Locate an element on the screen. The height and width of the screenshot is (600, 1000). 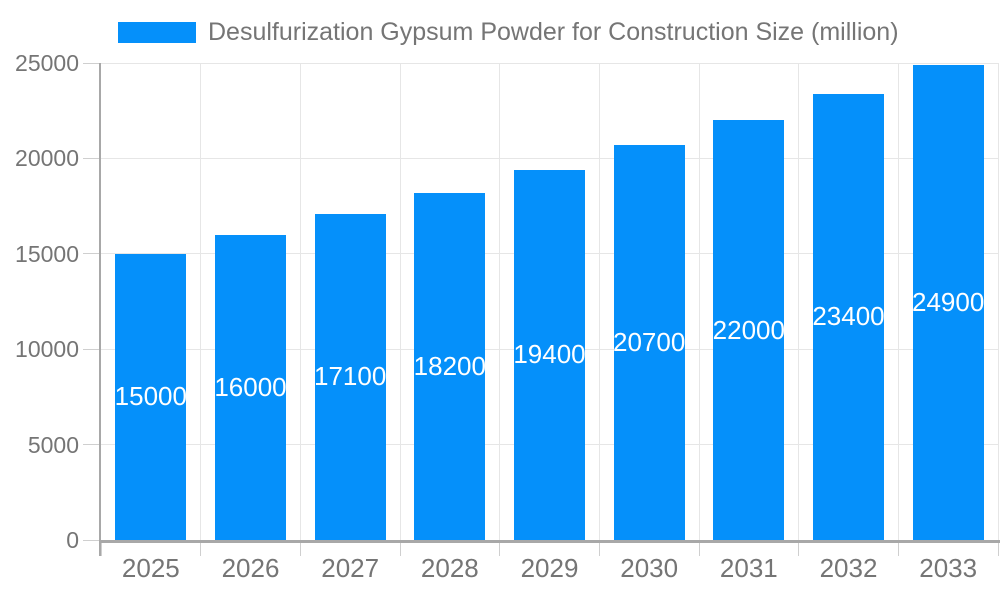
bar-2032: 23400 is located at coordinates (848, 316).